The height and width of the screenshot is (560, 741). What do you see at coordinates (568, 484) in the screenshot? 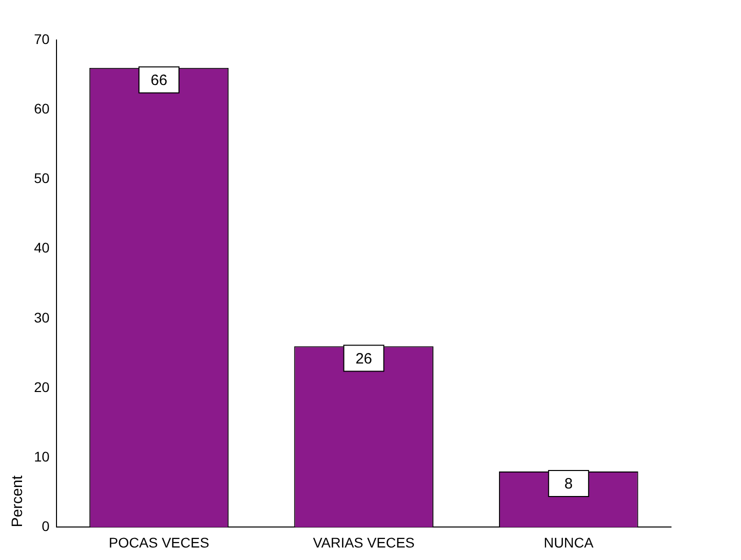
I see `data-label: 8` at bounding box center [568, 484].